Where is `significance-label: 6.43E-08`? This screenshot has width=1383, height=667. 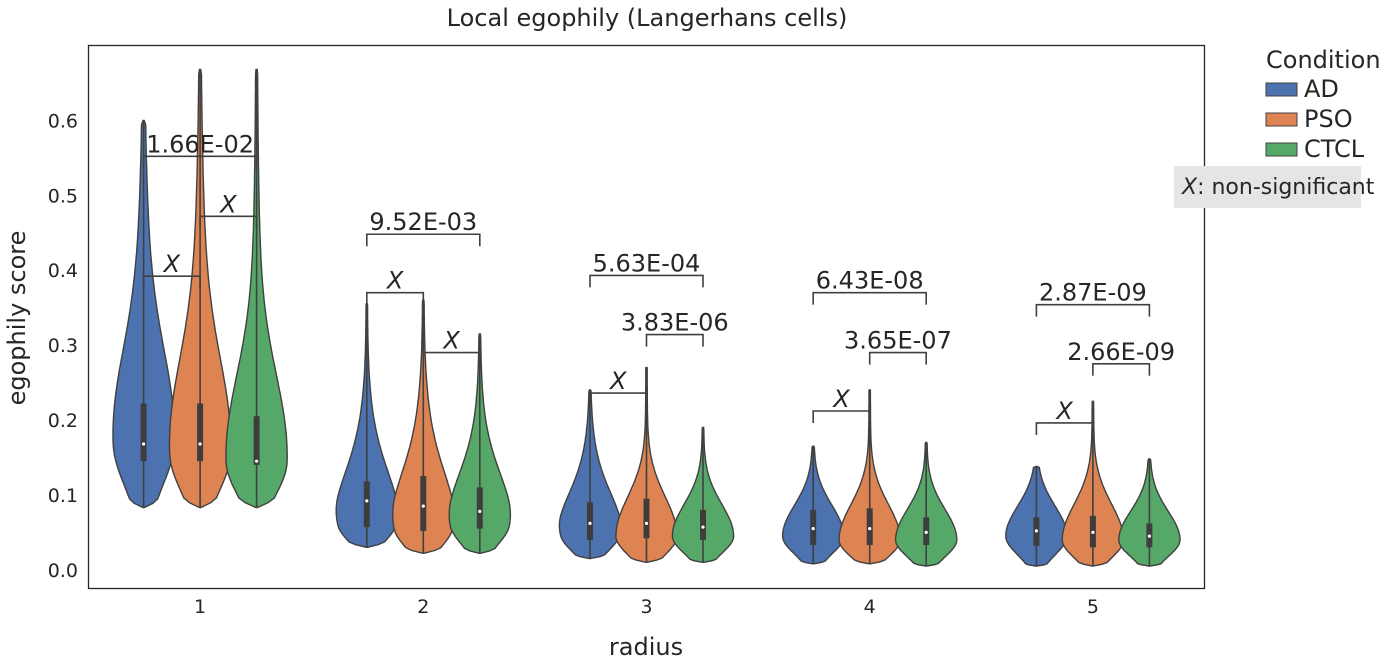 significance-label: 6.43E-08 is located at coordinates (870, 281).